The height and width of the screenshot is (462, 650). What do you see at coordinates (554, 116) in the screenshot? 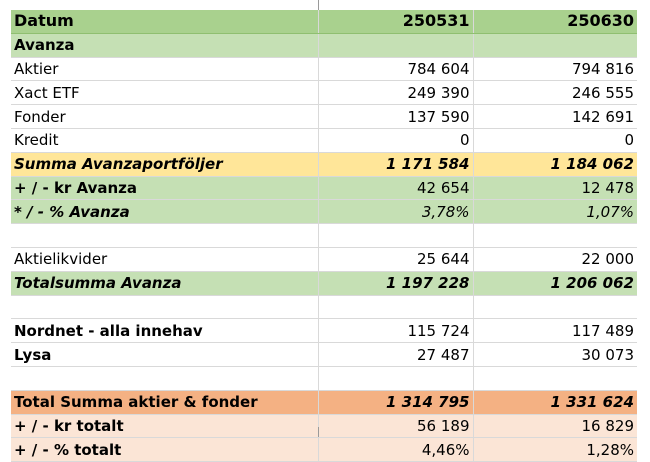
I see `value-b-cell: 142 691` at bounding box center [554, 116].